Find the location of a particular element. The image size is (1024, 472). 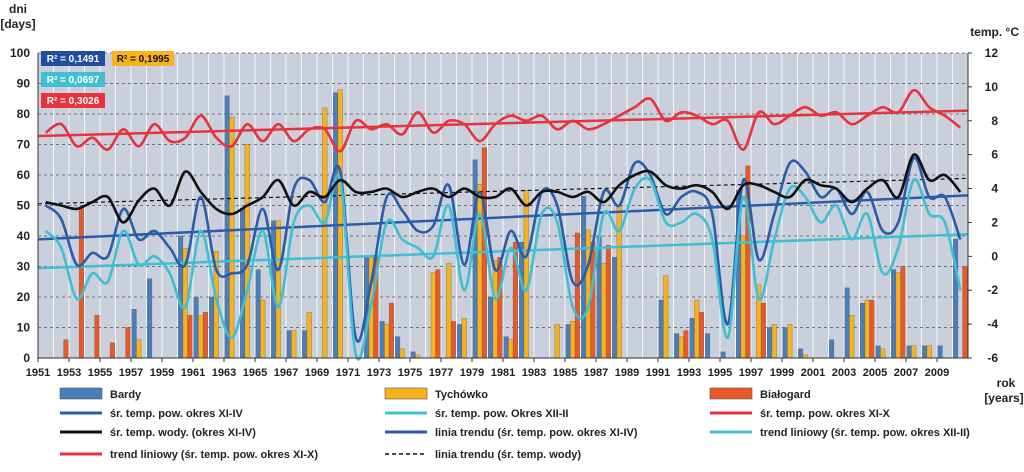

x-tick-label: 1975 is located at coordinates (410, 373).